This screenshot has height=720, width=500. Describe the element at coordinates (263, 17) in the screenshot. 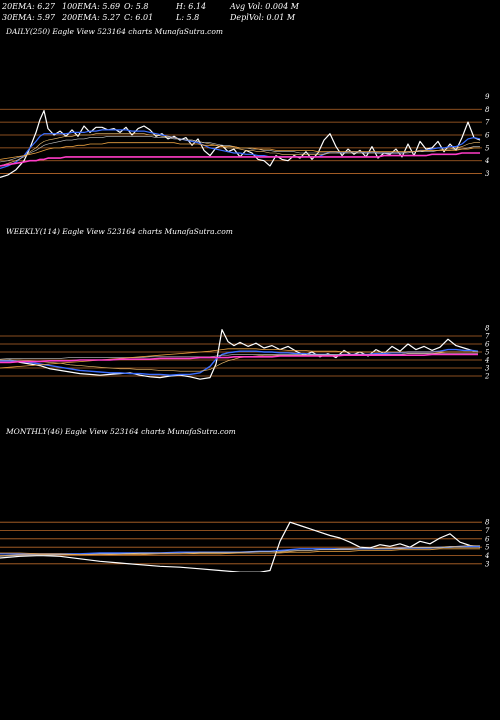

I see `deliv-vol-label: DeplVol: 0.01 M` at that location.